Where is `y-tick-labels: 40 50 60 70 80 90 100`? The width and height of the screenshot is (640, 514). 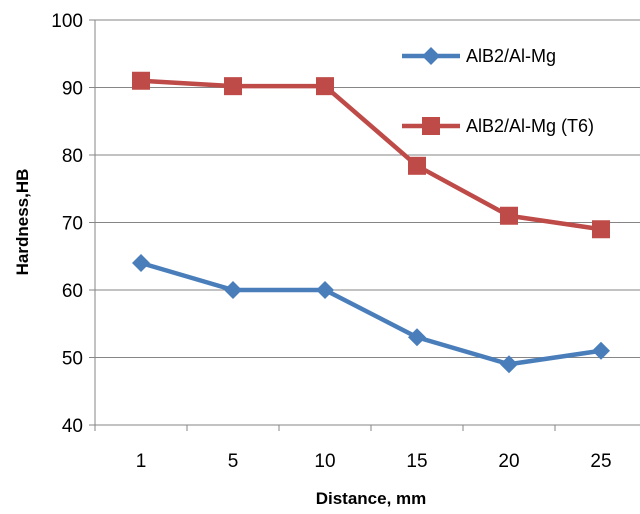 y-tick-labels: 40 50 60 70 80 90 100 is located at coordinates (67, 224).